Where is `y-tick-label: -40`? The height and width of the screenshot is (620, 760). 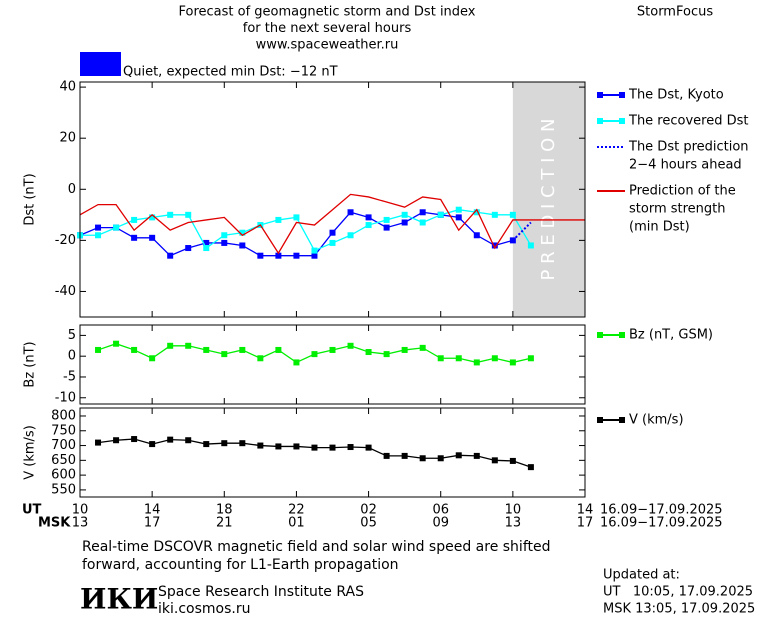 y-tick-label: -40 is located at coordinates (65, 291).